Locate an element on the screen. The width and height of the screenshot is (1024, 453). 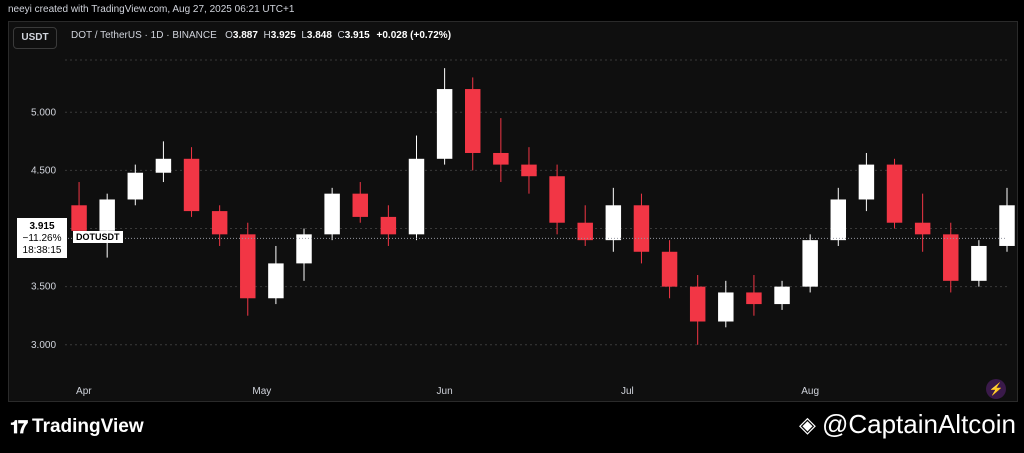
footer-brand: TradingView is located at coordinates (88, 426).